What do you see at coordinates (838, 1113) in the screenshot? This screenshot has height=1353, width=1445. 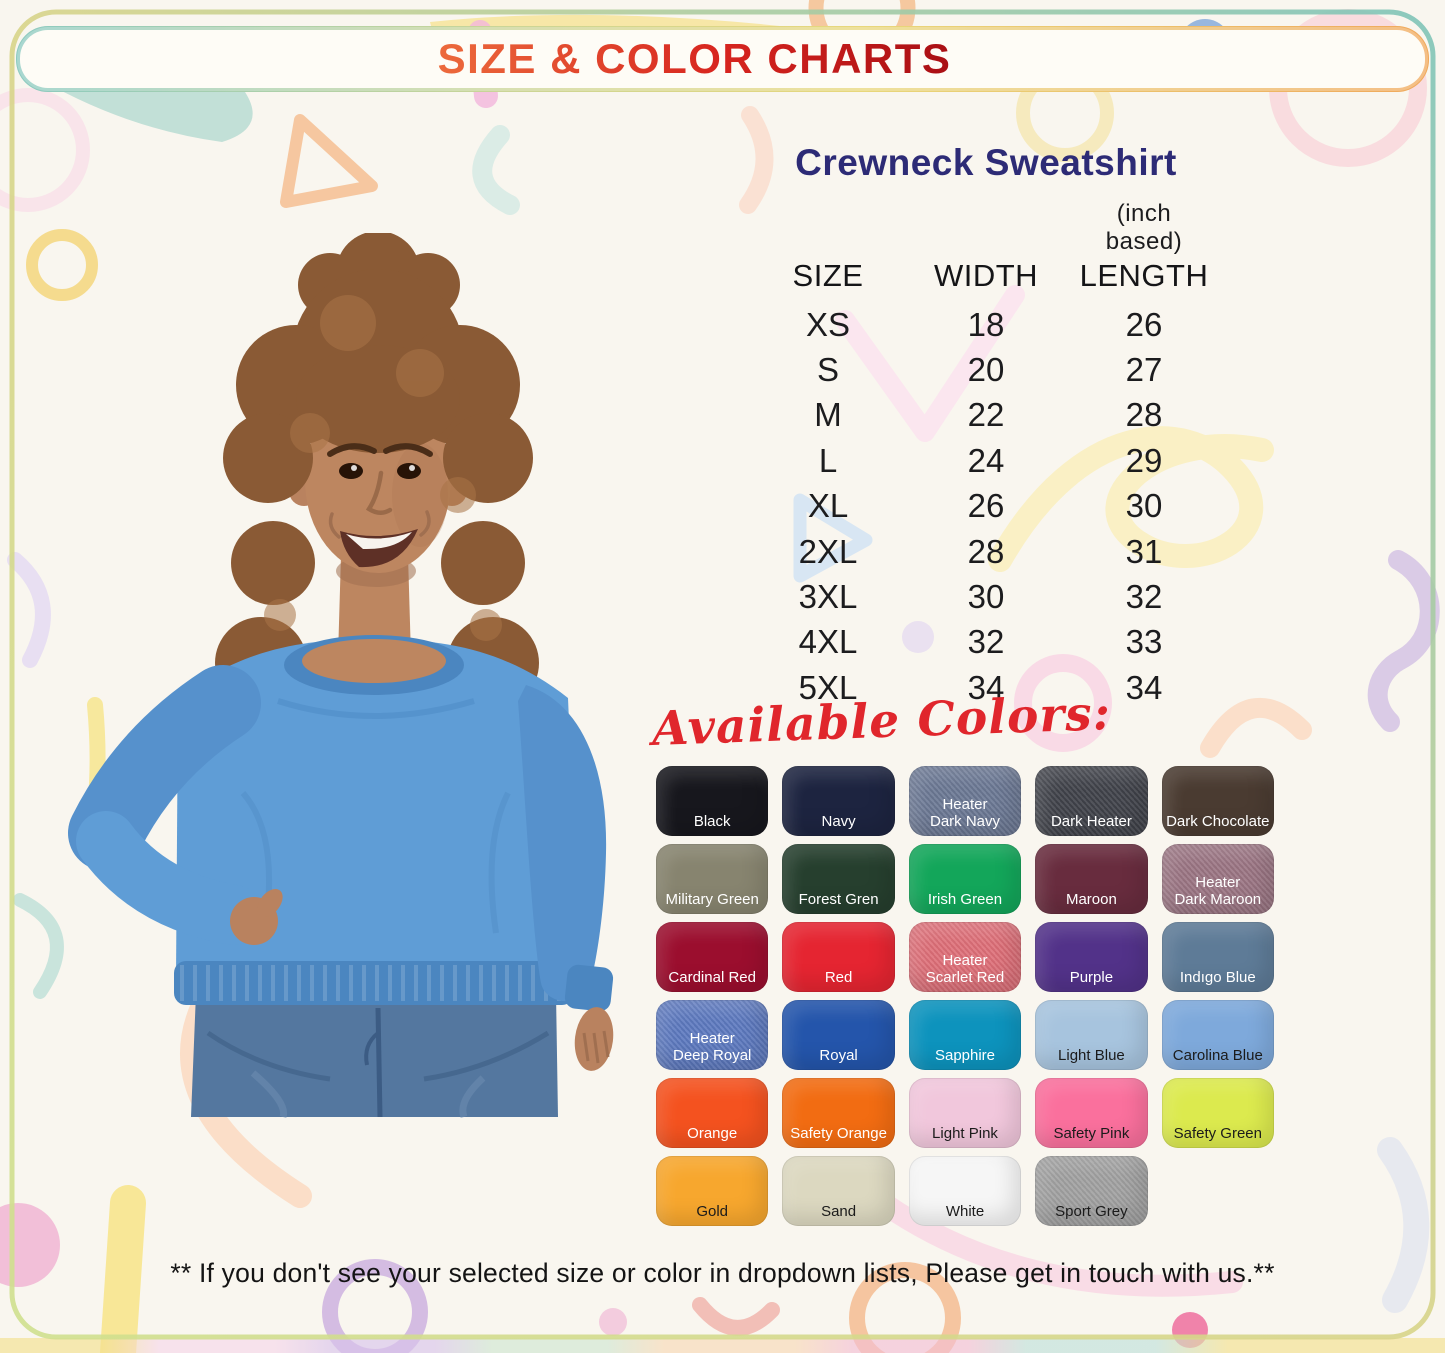 I see `color-swatch: Safety Orange` at bounding box center [838, 1113].